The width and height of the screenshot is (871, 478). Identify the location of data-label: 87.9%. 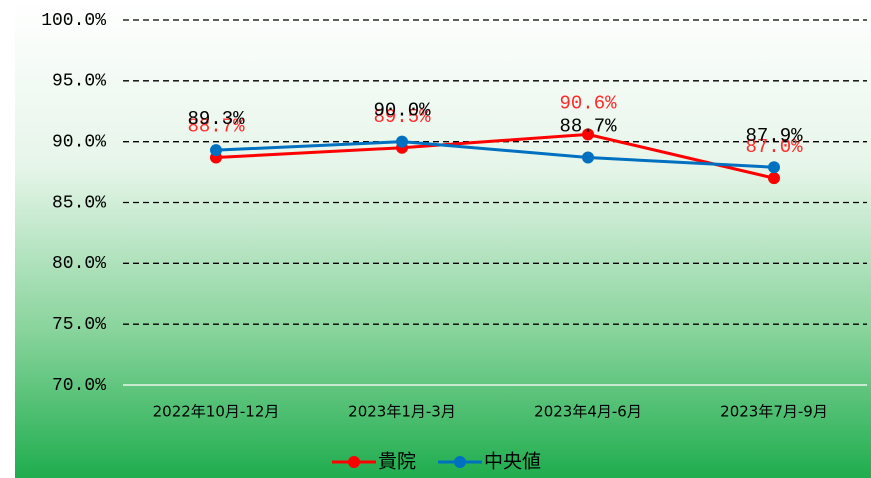
(774, 136).